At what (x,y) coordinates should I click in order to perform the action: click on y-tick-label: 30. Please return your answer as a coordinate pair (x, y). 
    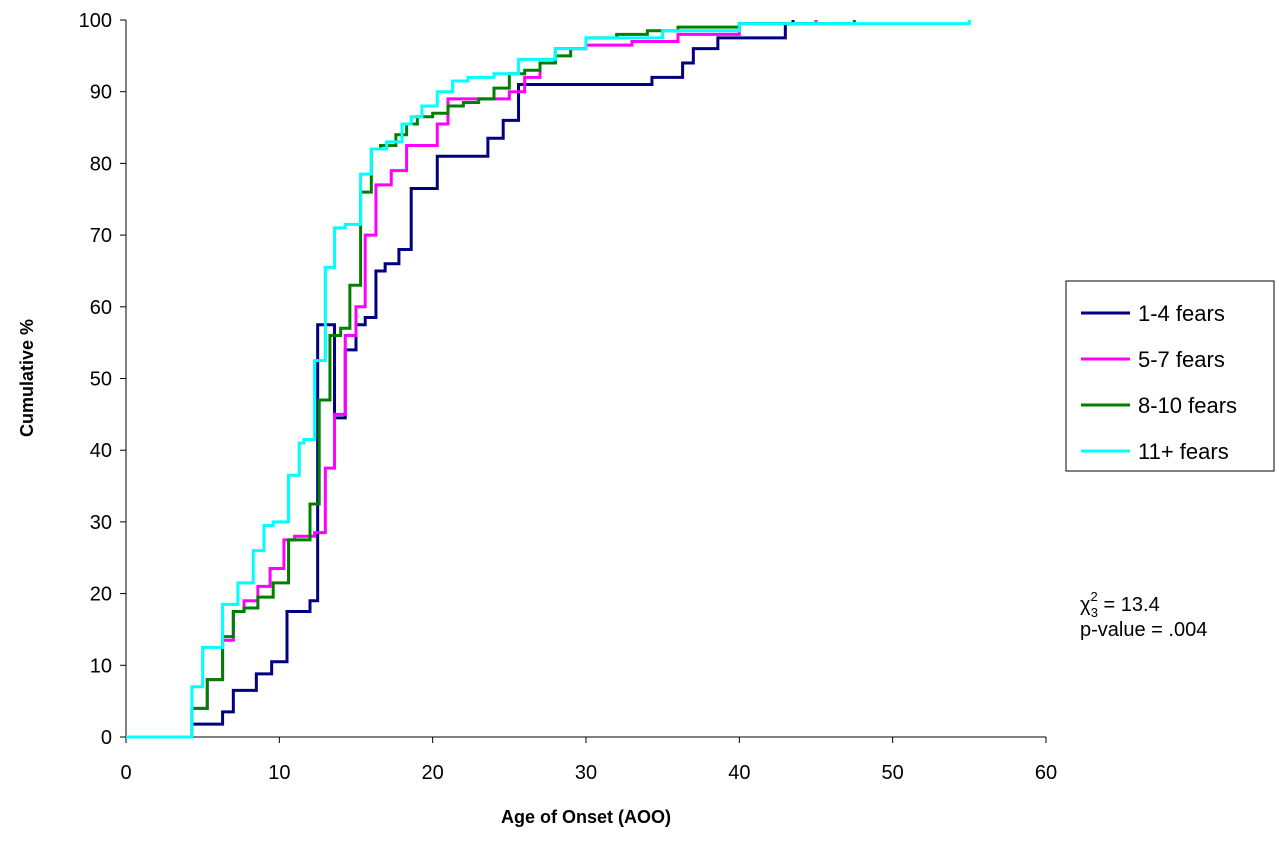
    Looking at the image, I should click on (101, 523).